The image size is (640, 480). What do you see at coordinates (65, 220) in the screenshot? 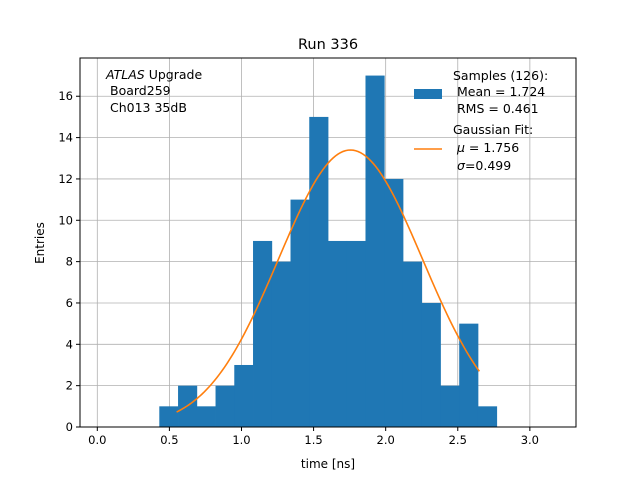
I see `y-tick-label: 10` at bounding box center [65, 220].